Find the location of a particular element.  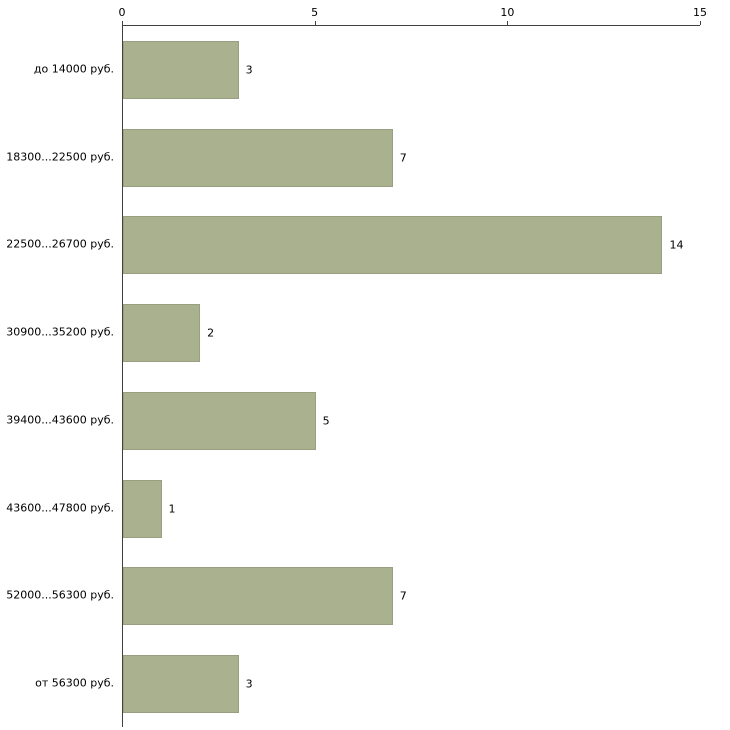

category-label: от 56300 руб. is located at coordinates (74, 683).